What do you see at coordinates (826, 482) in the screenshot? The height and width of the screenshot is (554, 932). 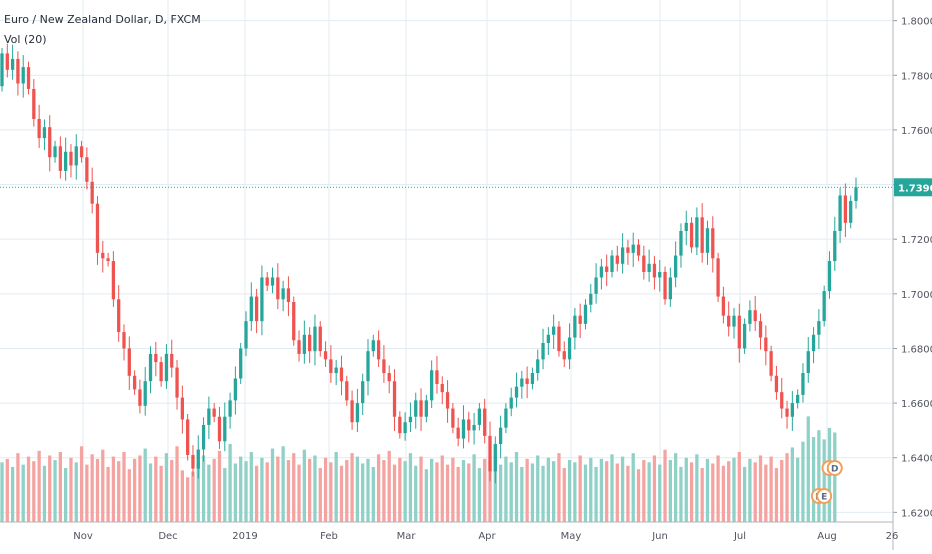 I see `event-markers: DEED` at bounding box center [826, 482].